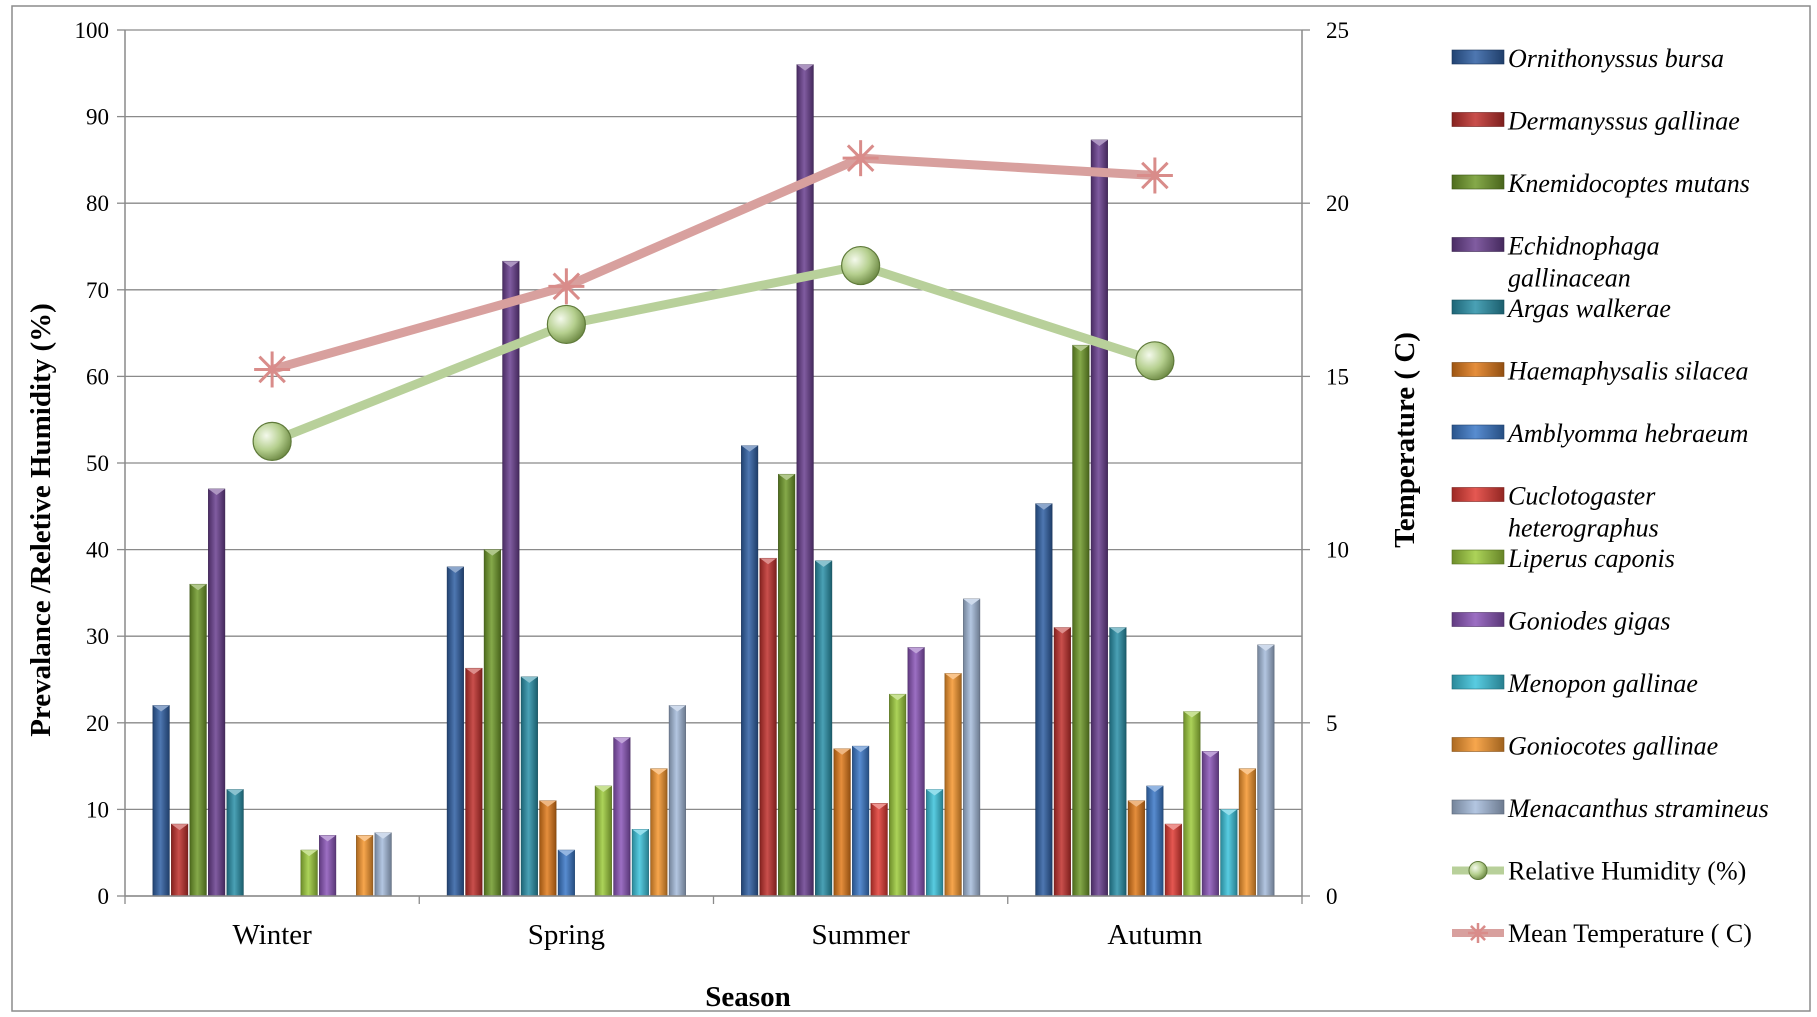 The width and height of the screenshot is (1817, 1017). I want to click on legend-label: Liperus caponis, so click(1591, 558).